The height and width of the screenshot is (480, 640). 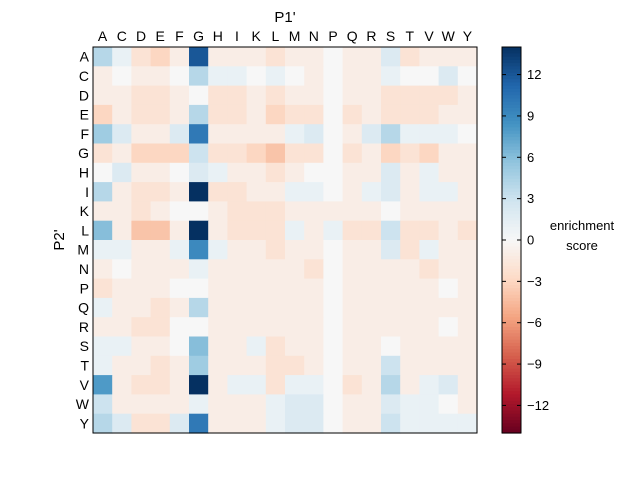 What do you see at coordinates (179, 114) in the screenshot?
I see `heatmap-cell-E-F` at bounding box center [179, 114].